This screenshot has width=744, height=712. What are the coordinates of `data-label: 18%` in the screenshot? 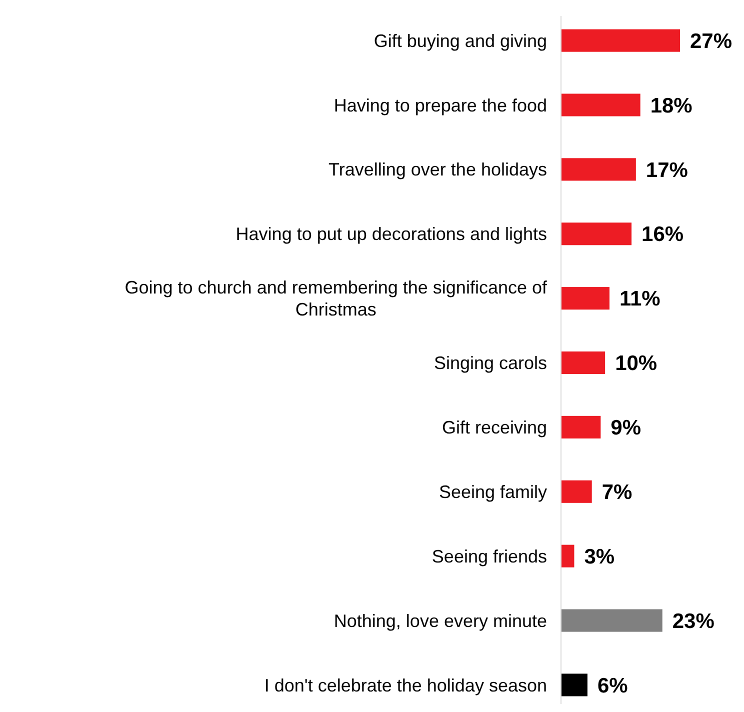 It's located at (671, 106).